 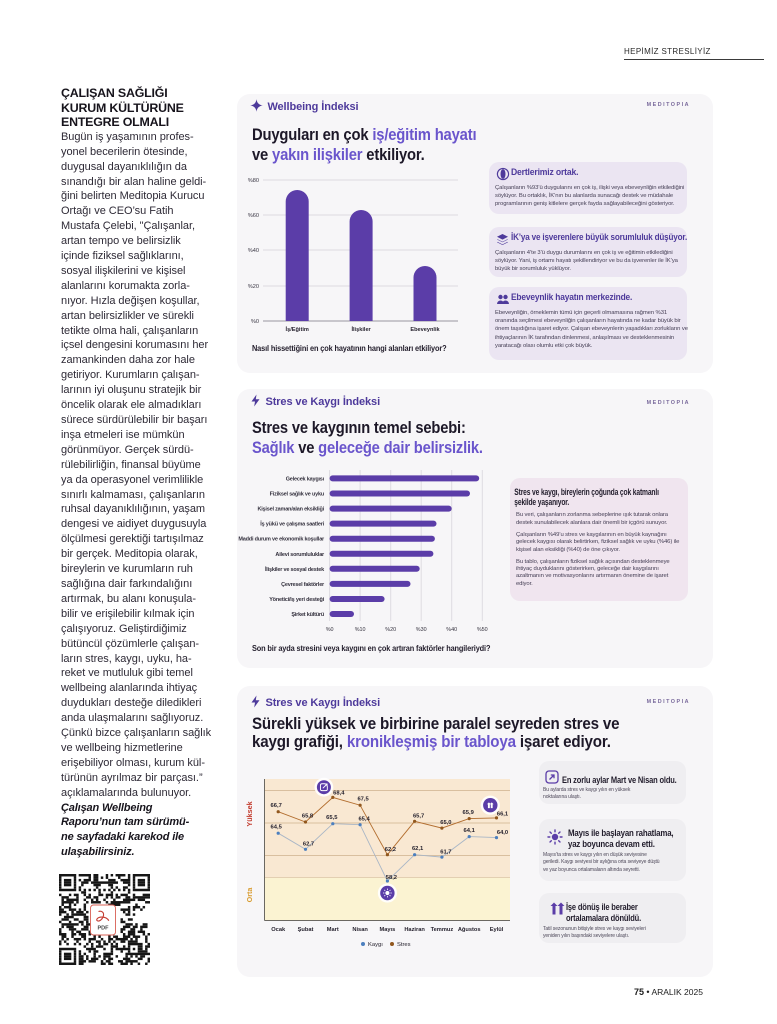 What do you see at coordinates (277, 828) in the screenshot?
I see `svg-text: 64,5` at bounding box center [277, 828].